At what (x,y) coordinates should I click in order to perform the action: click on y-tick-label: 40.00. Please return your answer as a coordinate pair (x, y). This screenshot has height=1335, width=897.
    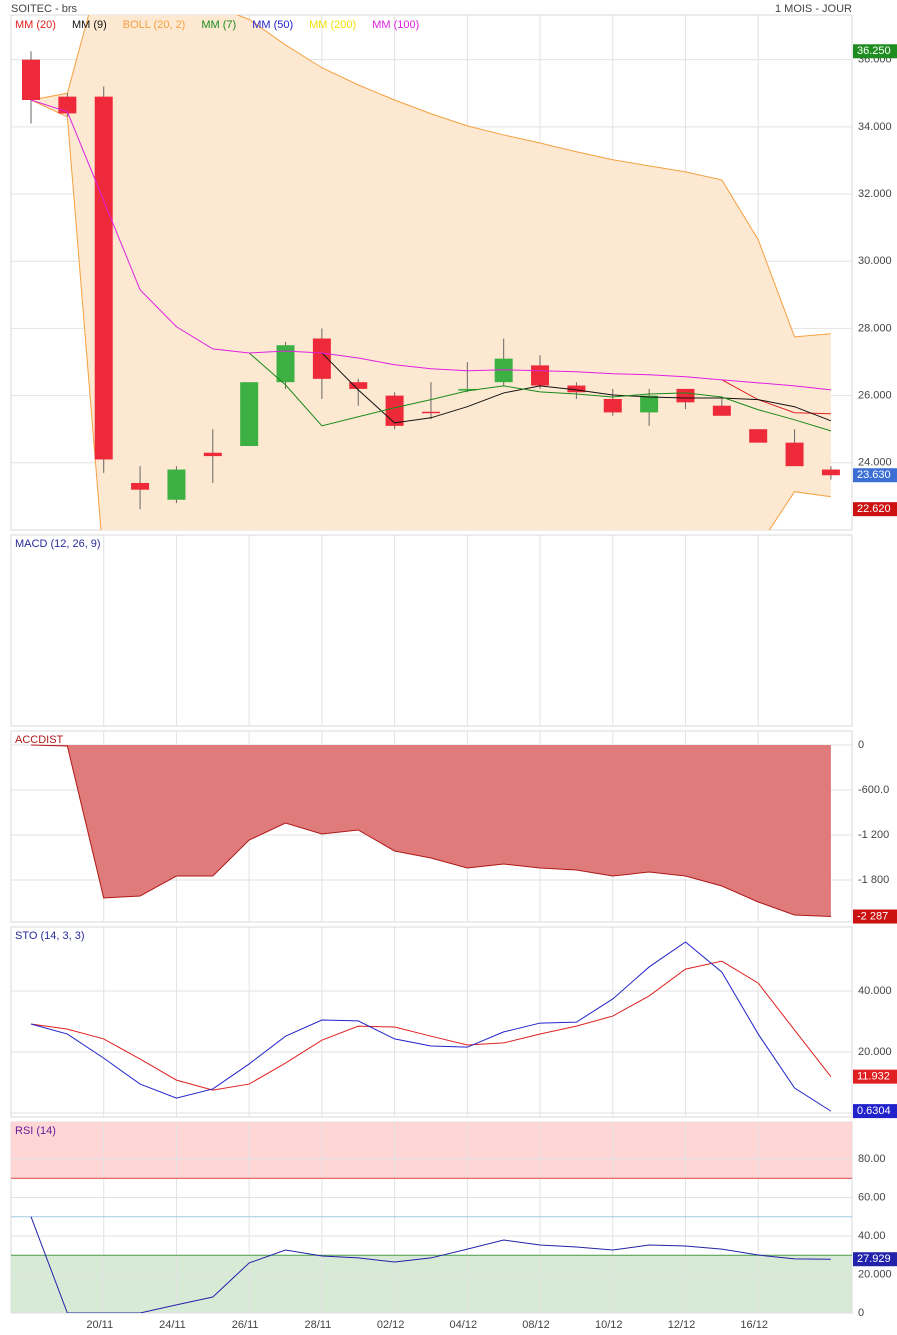
    Looking at the image, I should click on (872, 1236).